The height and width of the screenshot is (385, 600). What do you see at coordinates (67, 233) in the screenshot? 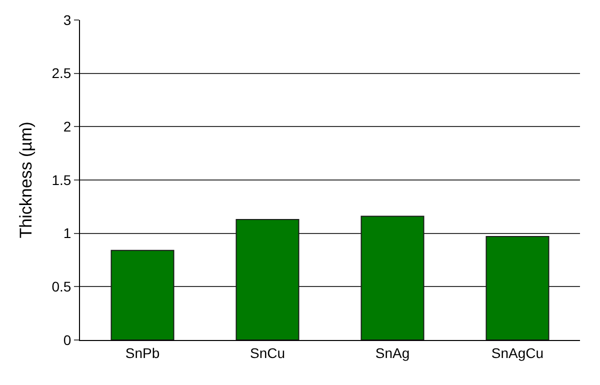
I see `y-tick-label: 1` at bounding box center [67, 233].